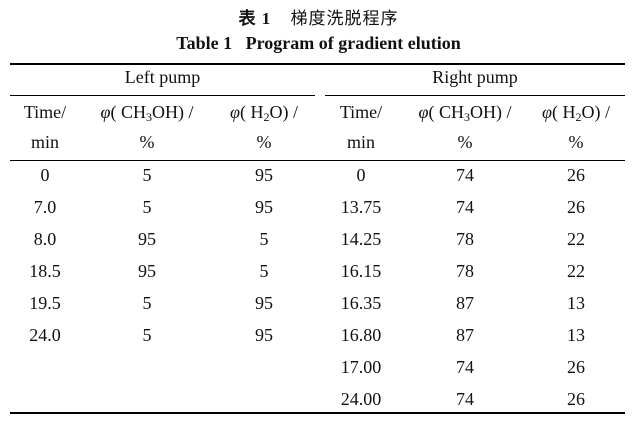 This screenshot has width=637, height=424. What do you see at coordinates (162, 95) in the screenshot?
I see `left-group-rule` at bounding box center [162, 95].